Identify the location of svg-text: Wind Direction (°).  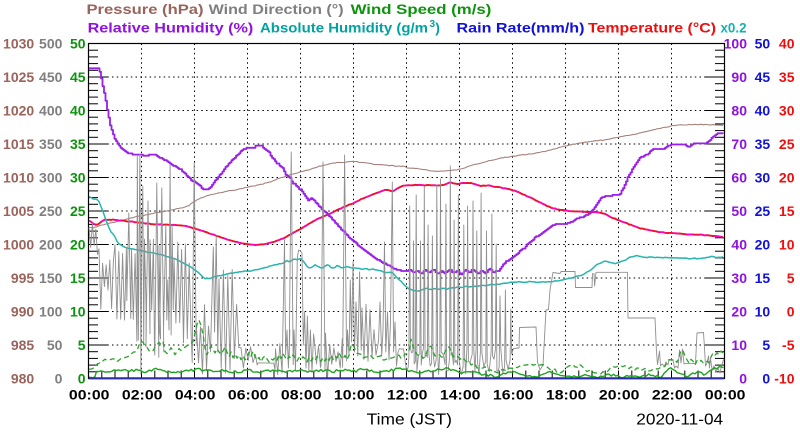
(276, 9).